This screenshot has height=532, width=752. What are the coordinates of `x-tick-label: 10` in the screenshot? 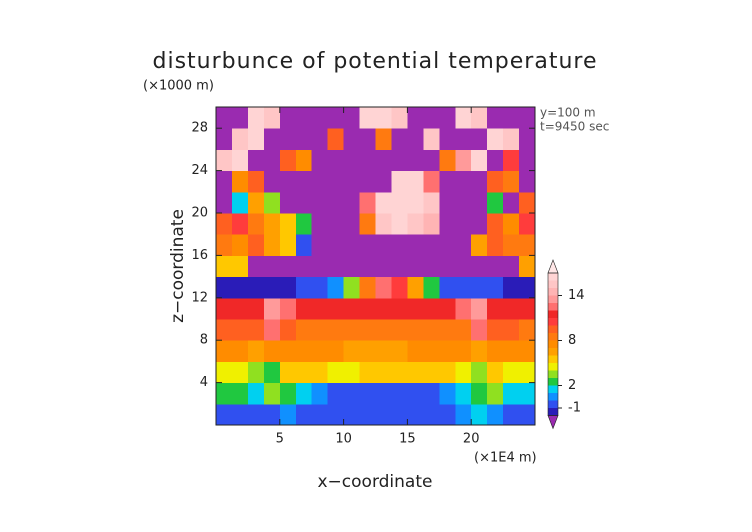 It's located at (343, 439).